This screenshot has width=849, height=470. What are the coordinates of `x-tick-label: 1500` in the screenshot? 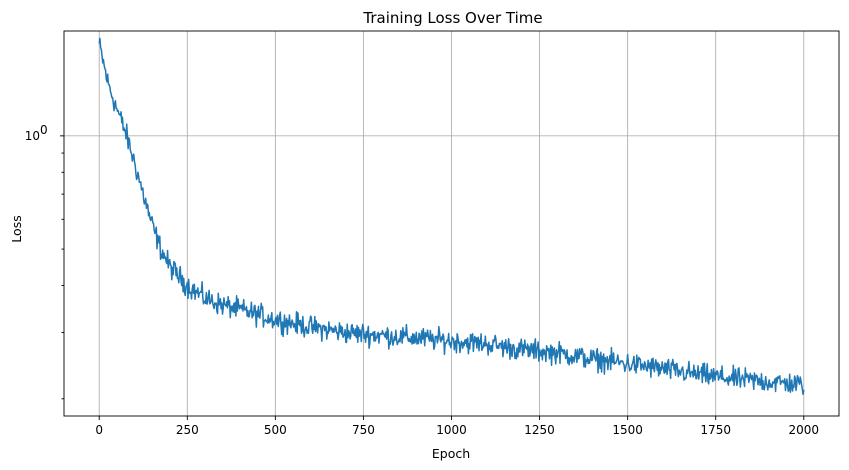 It's located at (627, 430).